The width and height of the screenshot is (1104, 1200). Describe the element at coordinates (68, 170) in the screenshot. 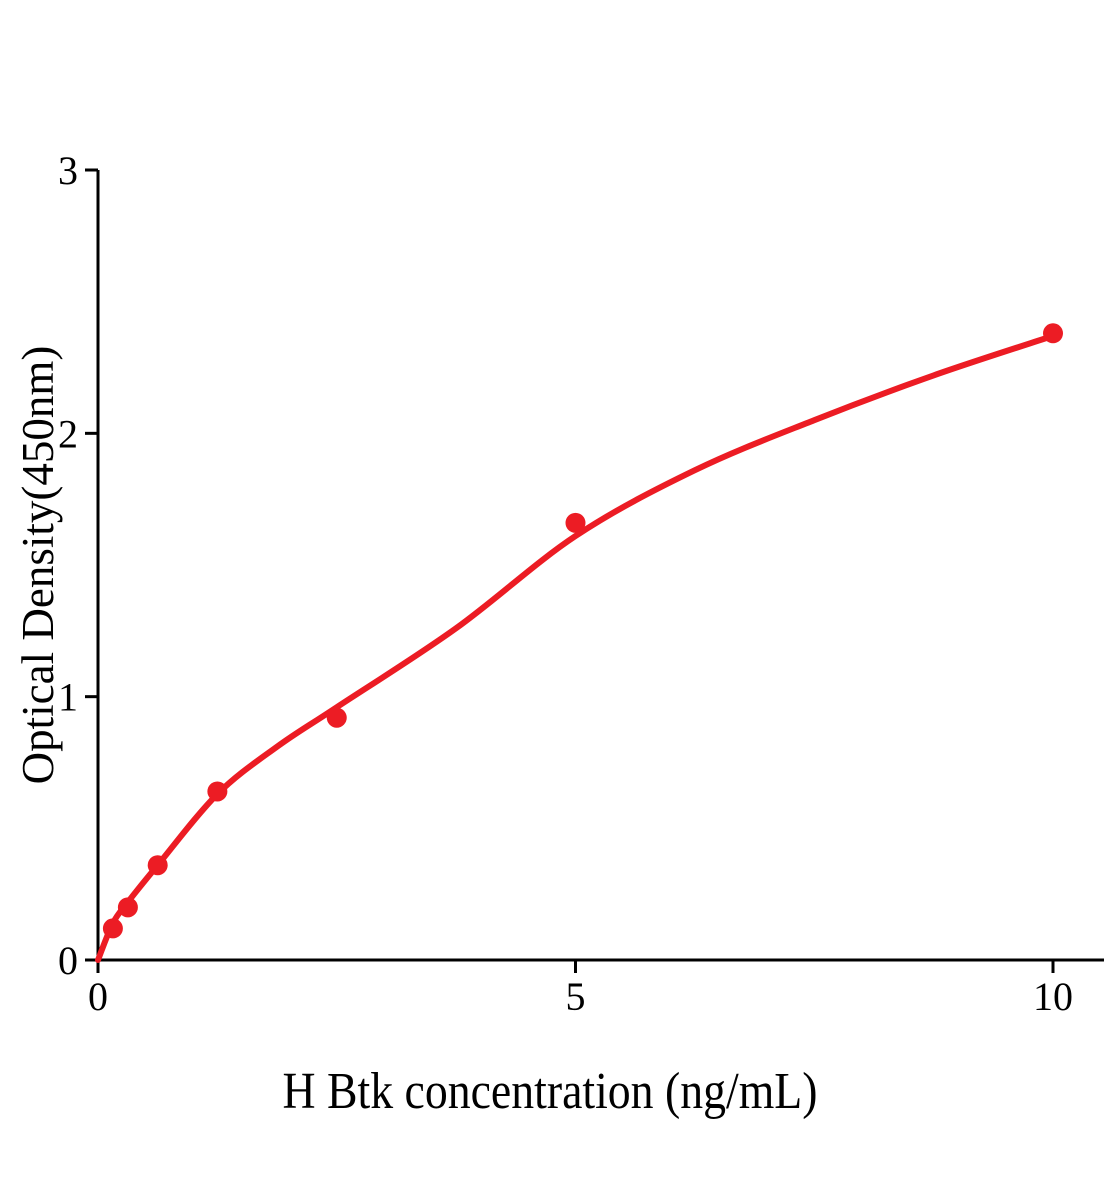

I see `y-axis-tick-label: 3` at that location.